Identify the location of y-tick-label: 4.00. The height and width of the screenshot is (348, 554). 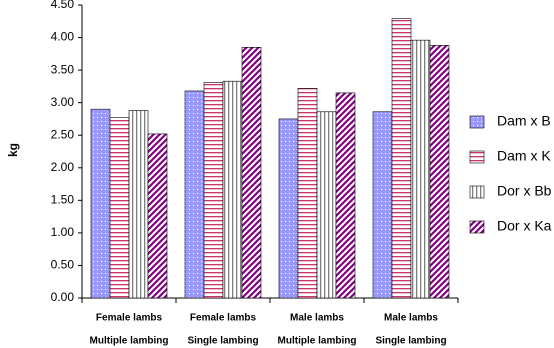
(63, 37).